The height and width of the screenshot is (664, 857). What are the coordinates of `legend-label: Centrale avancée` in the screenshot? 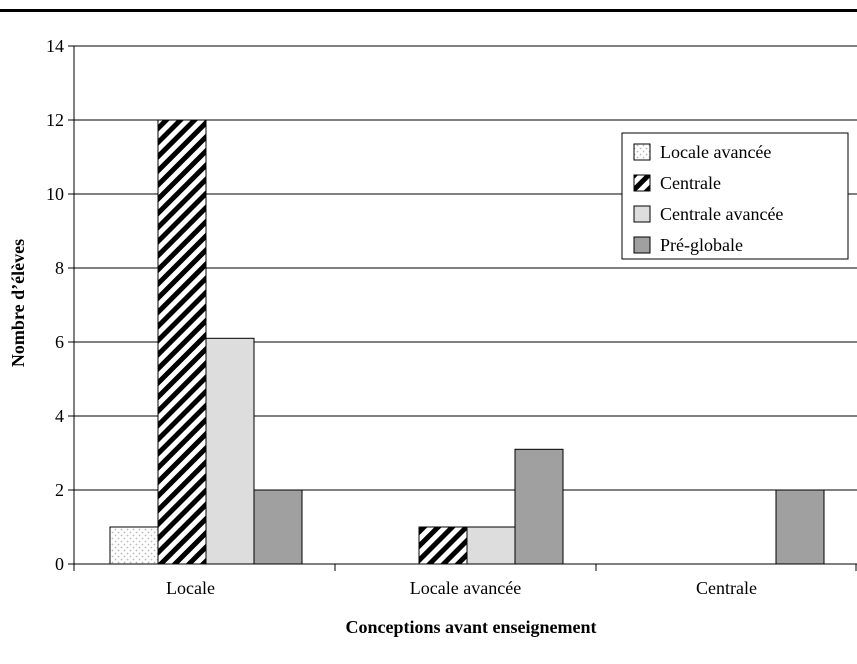 It's located at (721, 214).